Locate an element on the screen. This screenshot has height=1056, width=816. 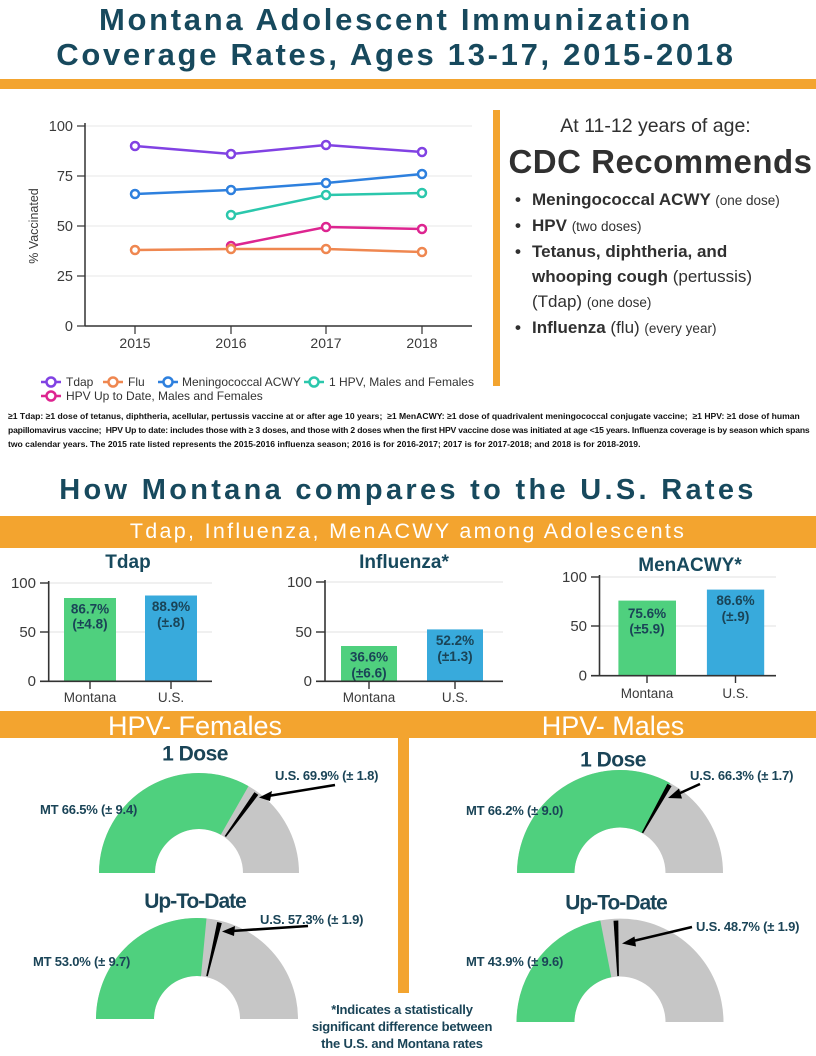
svg-text:HPV Up to Date, Males and Fema: HPV Up to Date, Males and Females is located at coordinates (164, 396).